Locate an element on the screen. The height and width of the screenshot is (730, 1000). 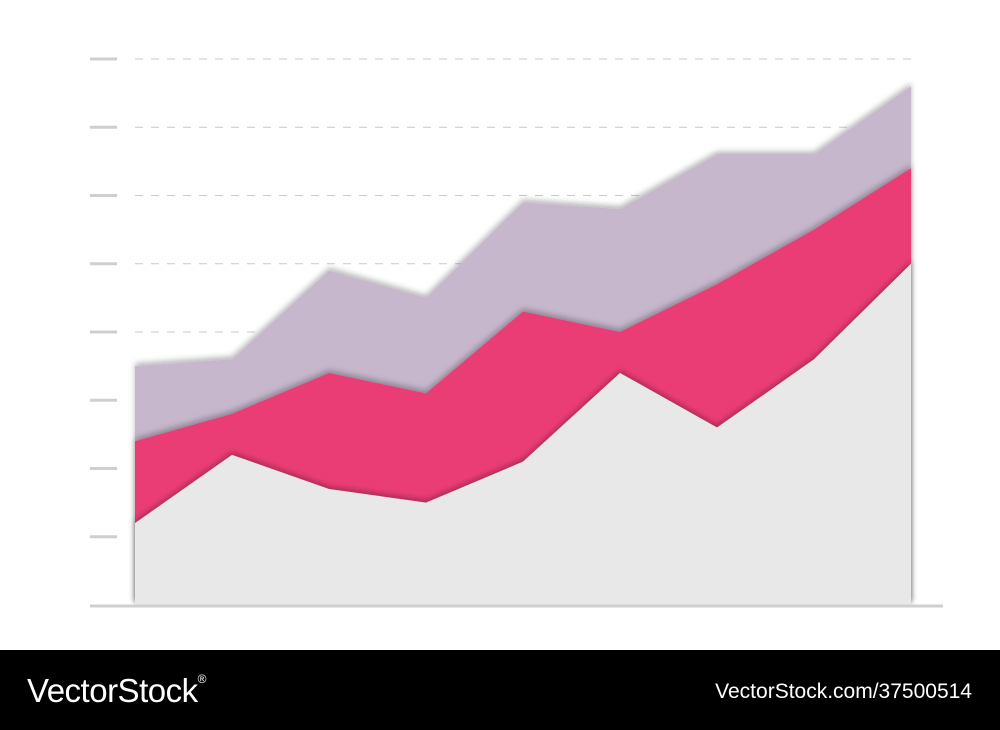
watermark-footer: VectorStock® VectorStock.com/37500514 is located at coordinates (500, 690).